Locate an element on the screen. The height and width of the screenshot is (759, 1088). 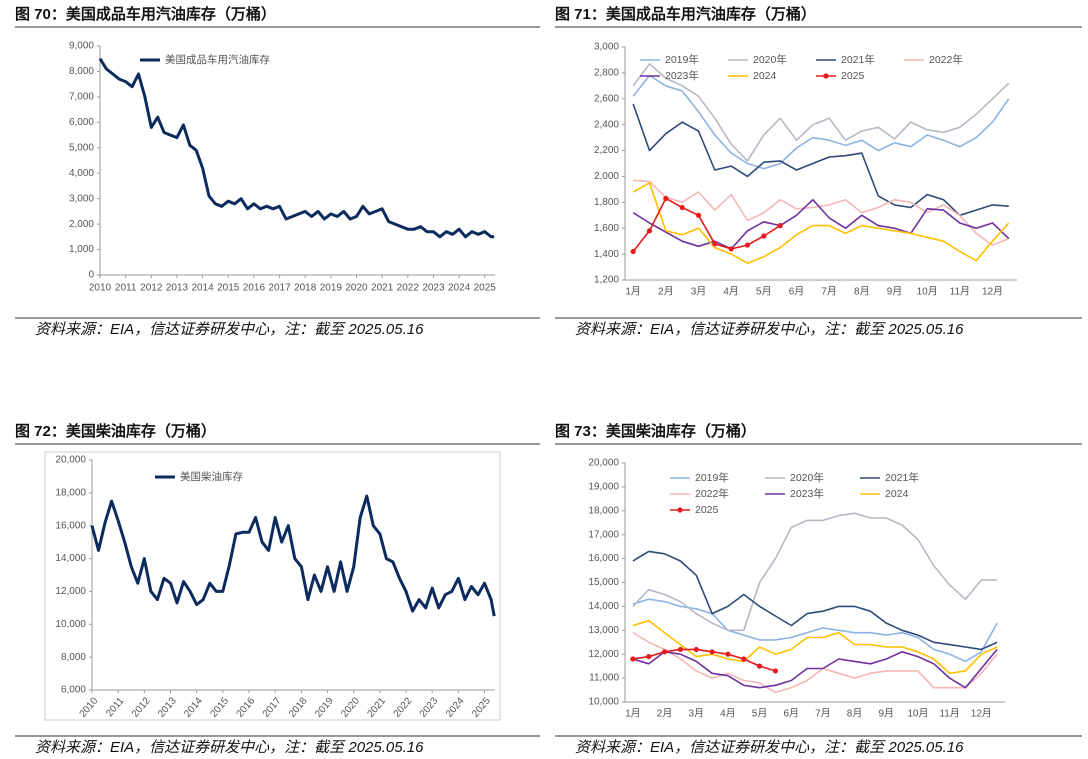
y-tick-label: 12,000 is located at coordinates (603, 654).